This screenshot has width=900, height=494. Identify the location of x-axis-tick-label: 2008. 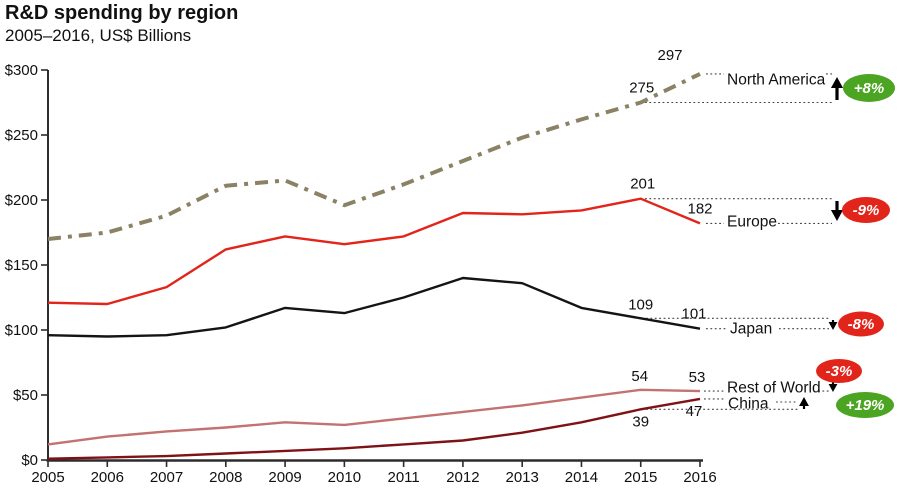
(225, 477).